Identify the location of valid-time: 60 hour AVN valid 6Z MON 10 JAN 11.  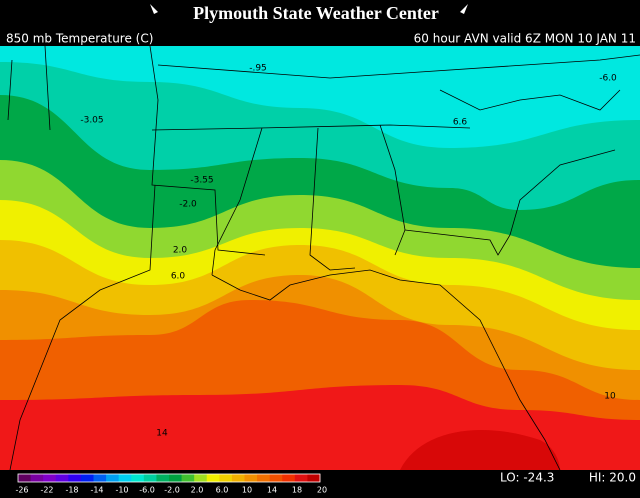
(525, 39).